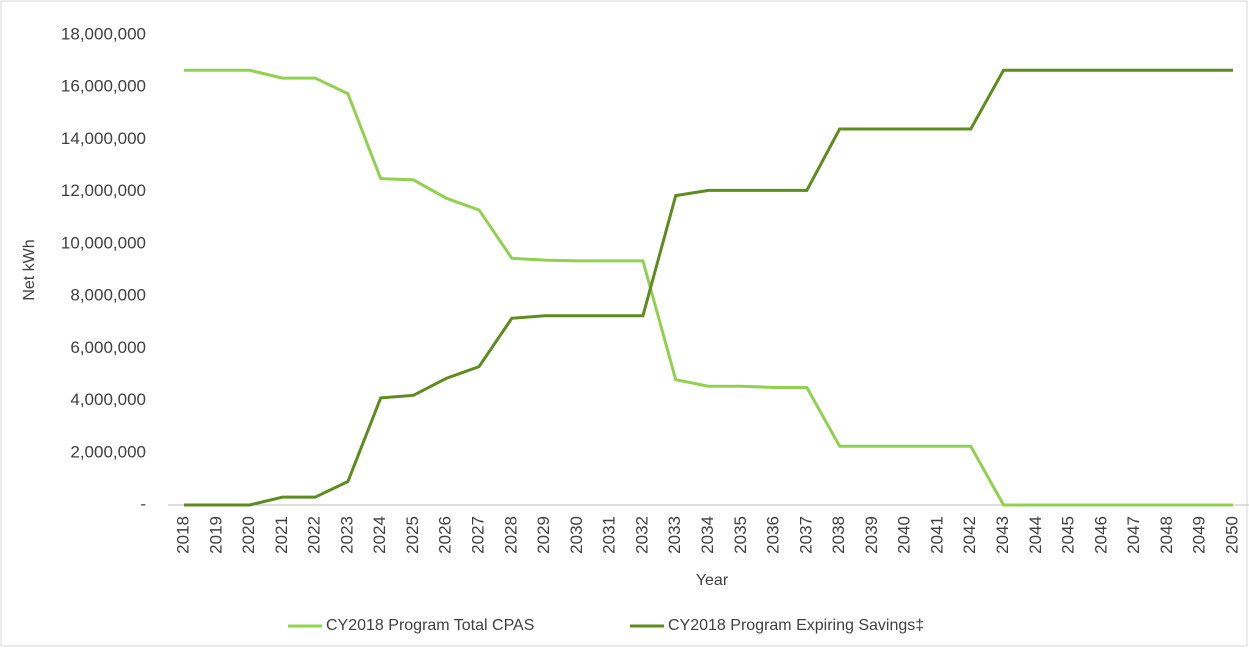 Image resolution: width=1249 pixels, height=648 pixels. I want to click on y-tick-label: 6,000,000, so click(108, 347).